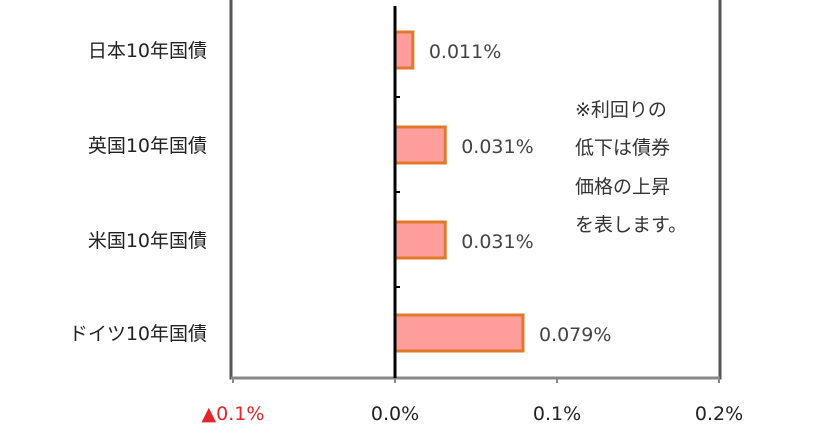 This screenshot has width=819, height=430. What do you see at coordinates (557, 414) in the screenshot?
I see `x-tick-label: 0.1%` at bounding box center [557, 414].